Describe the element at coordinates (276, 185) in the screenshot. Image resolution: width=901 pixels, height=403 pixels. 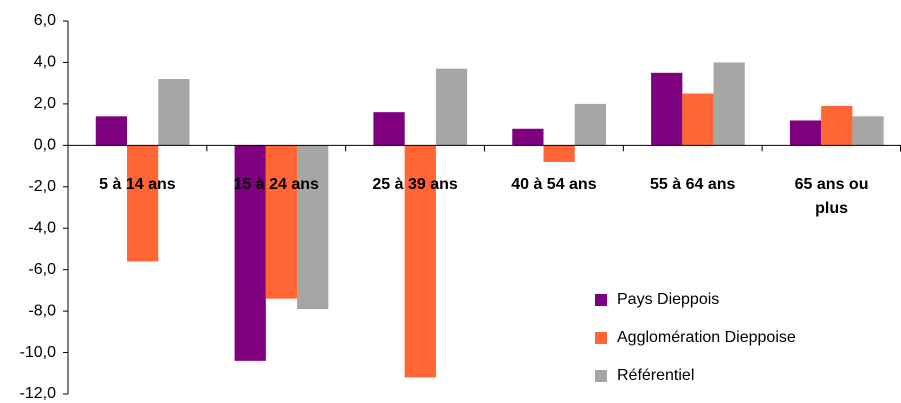
I see `x-tick-label: 15 à 24 ans` at that location.